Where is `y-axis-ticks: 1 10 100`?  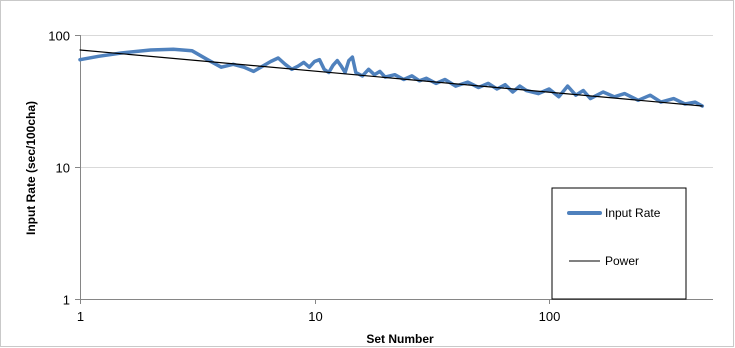
y-axis-ticks: 1 10 100 is located at coordinates (64, 168).